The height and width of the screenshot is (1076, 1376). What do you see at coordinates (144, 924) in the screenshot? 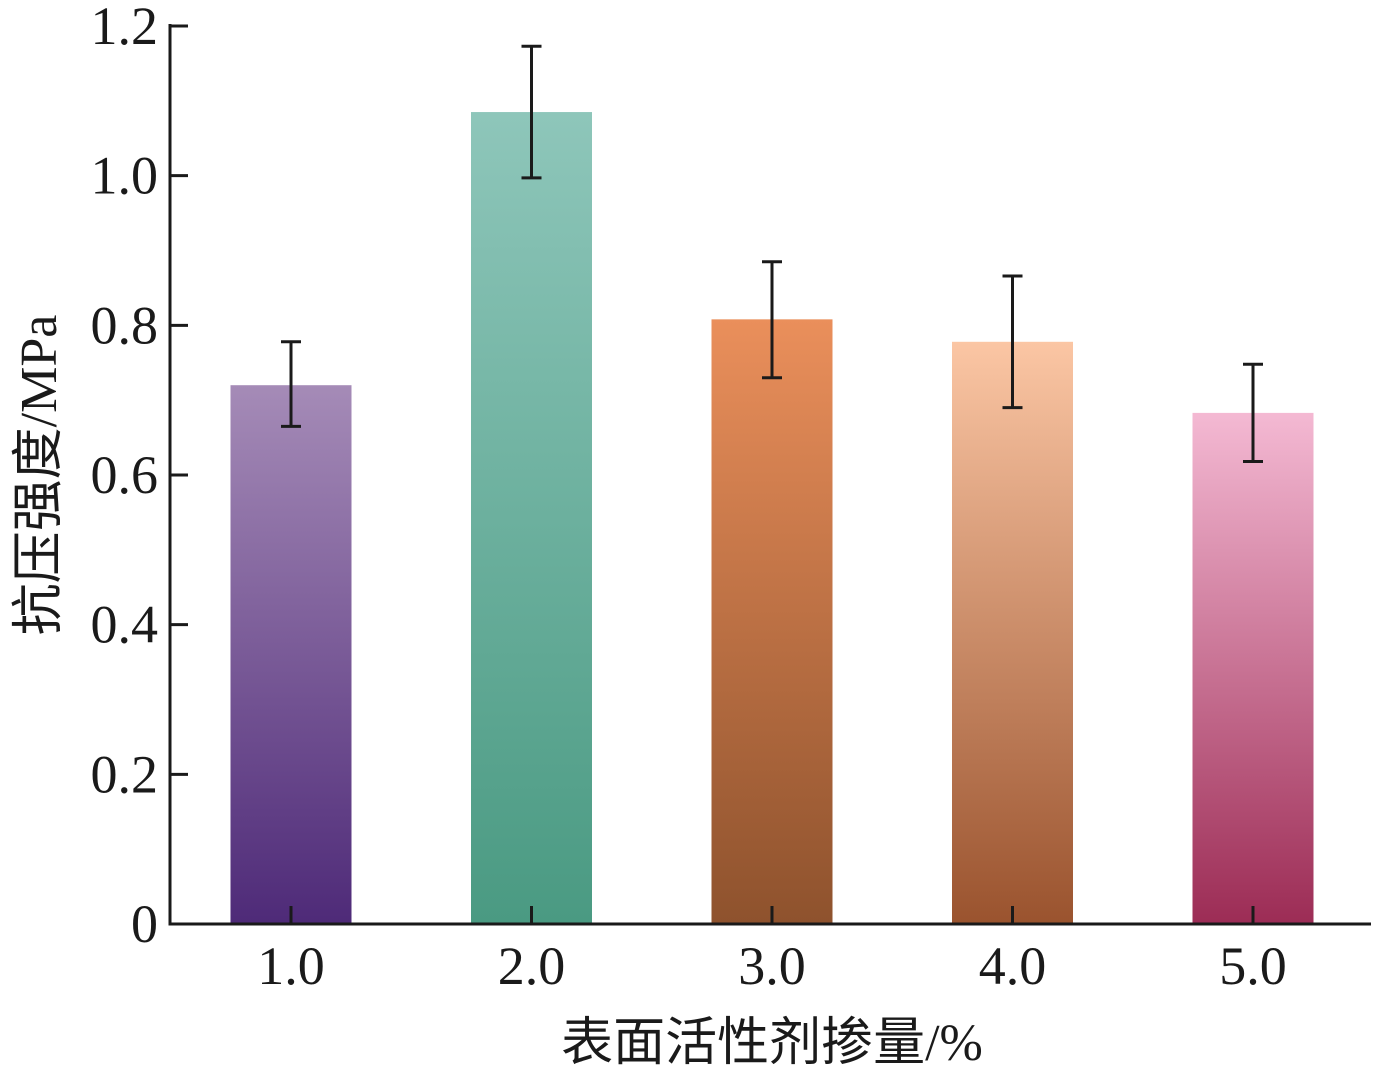
I see `y-tick-label: 0` at bounding box center [144, 924].